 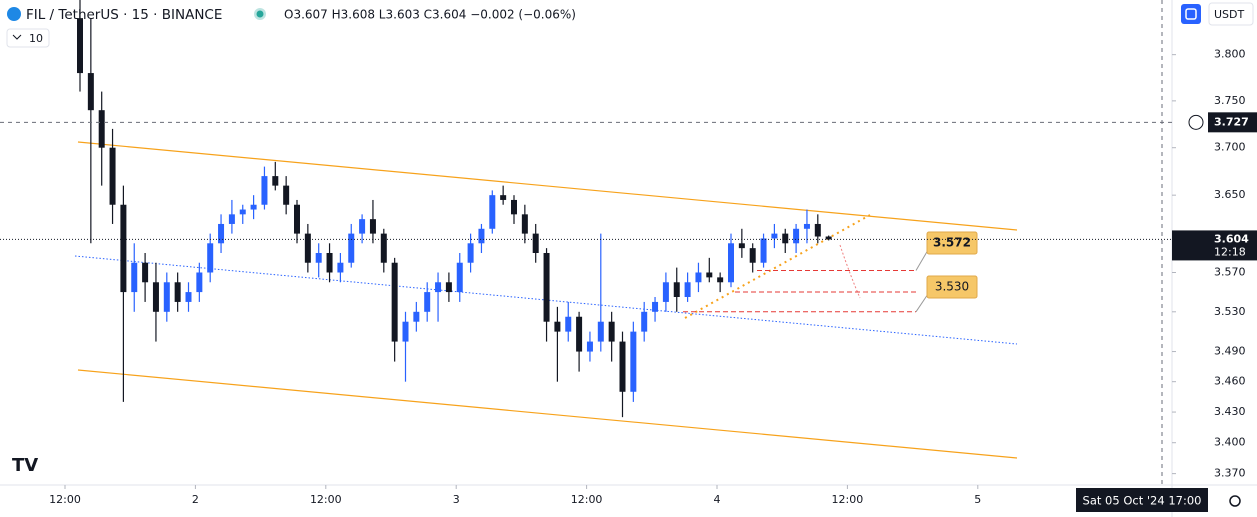 What do you see at coordinates (547, 186) in the screenshot?
I see `channel-top` at bounding box center [547, 186].